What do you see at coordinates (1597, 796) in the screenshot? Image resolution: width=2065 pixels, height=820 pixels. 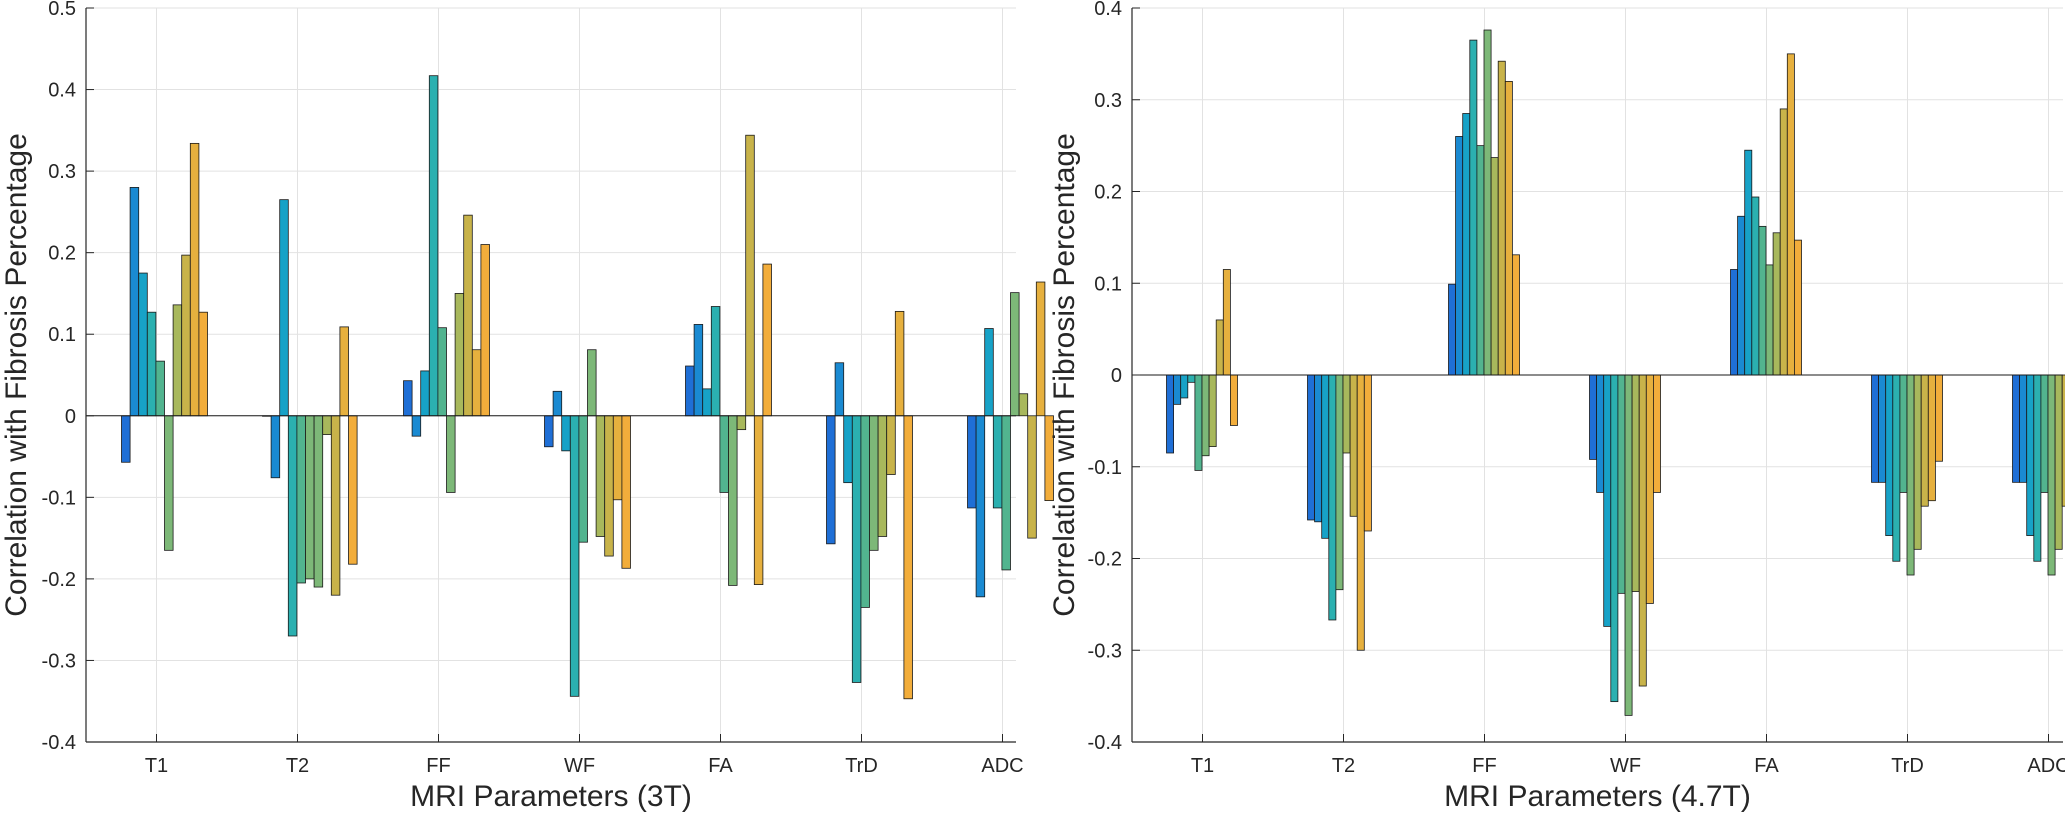 I see `x-axis-title: MRI Parameters (4.7T)` at bounding box center [1597, 796].